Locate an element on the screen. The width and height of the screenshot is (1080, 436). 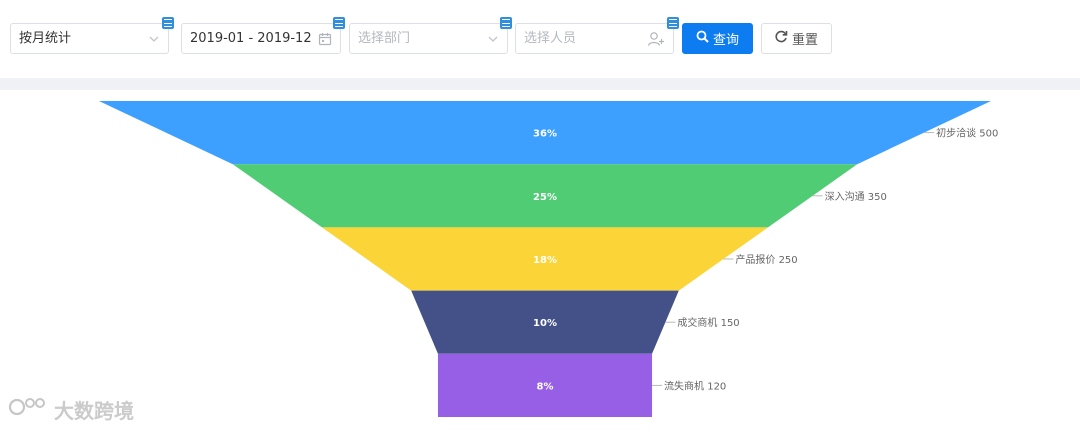
funnel-percent-label: 8% is located at coordinates (545, 386).